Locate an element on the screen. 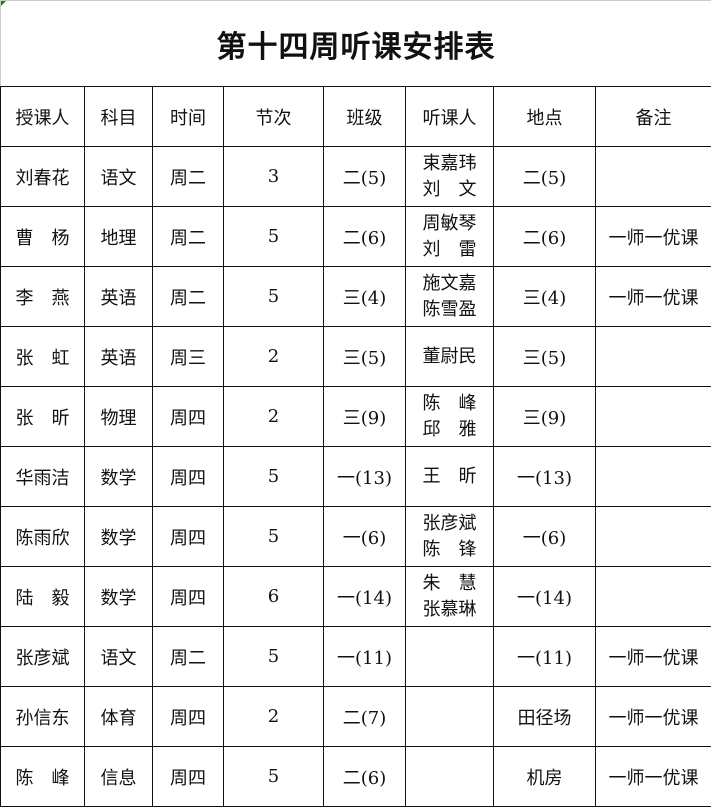 The image size is (711, 807). period-cell: 6 is located at coordinates (273, 596).